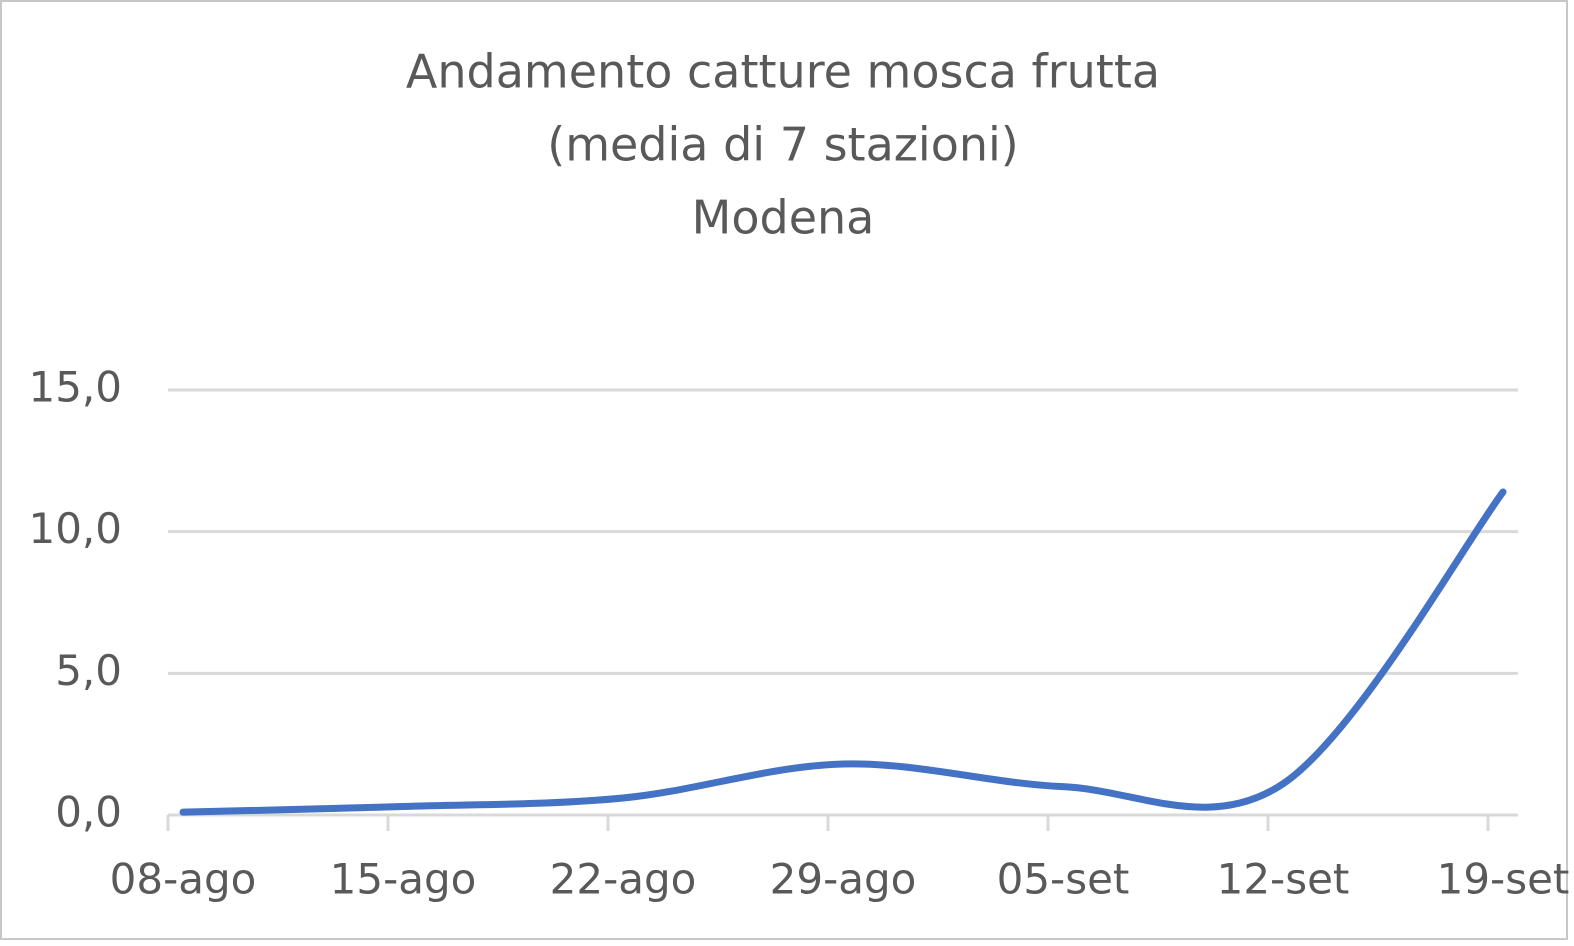 The width and height of the screenshot is (1574, 946). I want to click on x-tick-label: 22-ago, so click(623, 879).